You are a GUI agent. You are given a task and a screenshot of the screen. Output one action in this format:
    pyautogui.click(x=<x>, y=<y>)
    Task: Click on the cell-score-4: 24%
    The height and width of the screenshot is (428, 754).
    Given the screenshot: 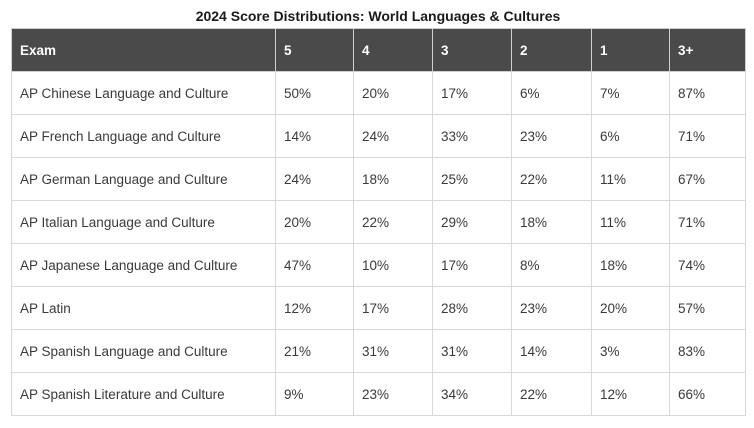 What is the action you would take?
    pyautogui.click(x=393, y=136)
    